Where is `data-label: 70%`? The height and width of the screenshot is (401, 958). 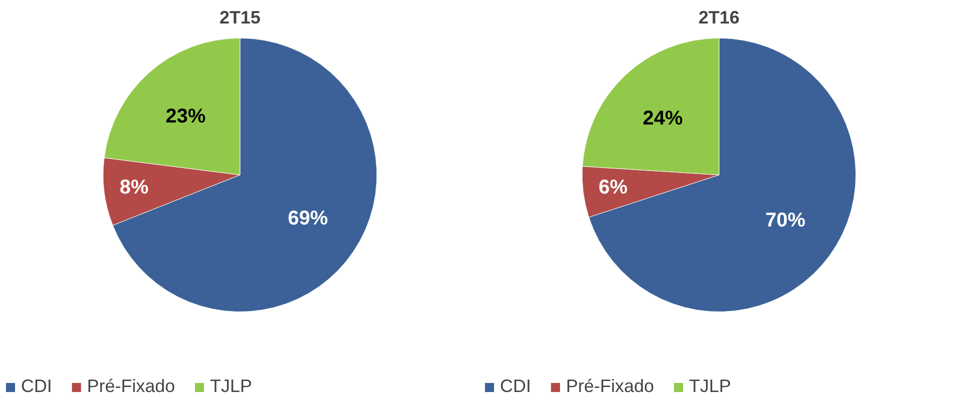
data-label: 70% is located at coordinates (785, 221).